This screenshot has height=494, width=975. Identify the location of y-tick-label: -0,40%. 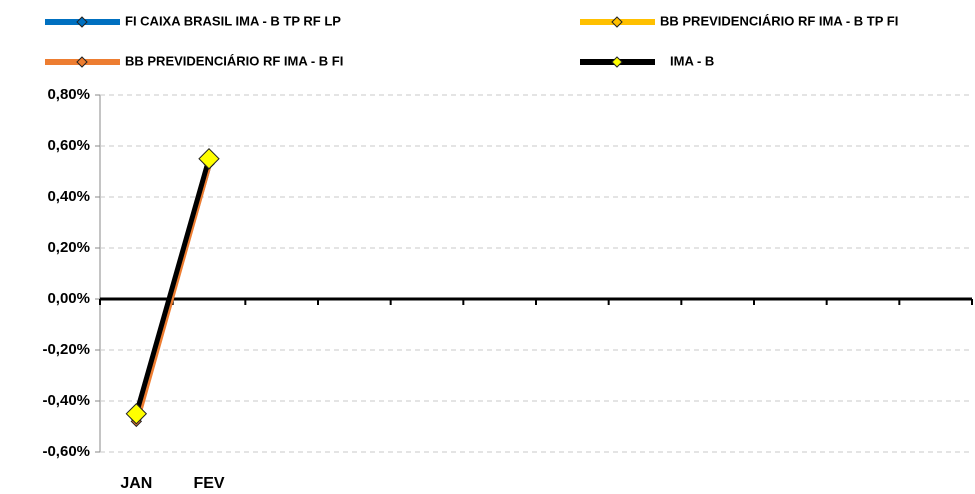
(66, 400).